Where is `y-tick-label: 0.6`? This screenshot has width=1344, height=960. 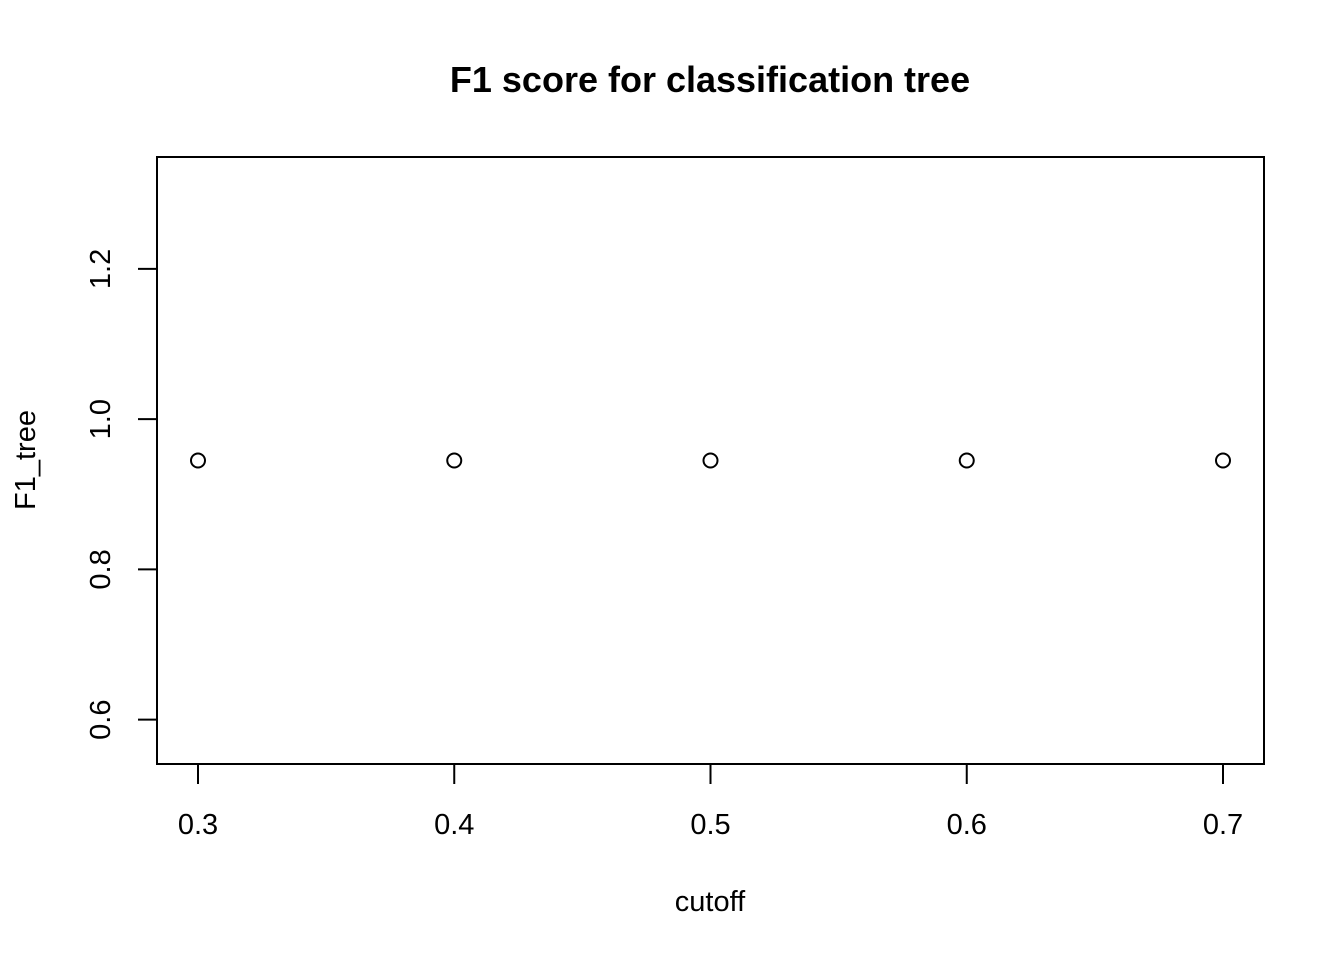
y-tick-label: 0.6 is located at coordinates (101, 720).